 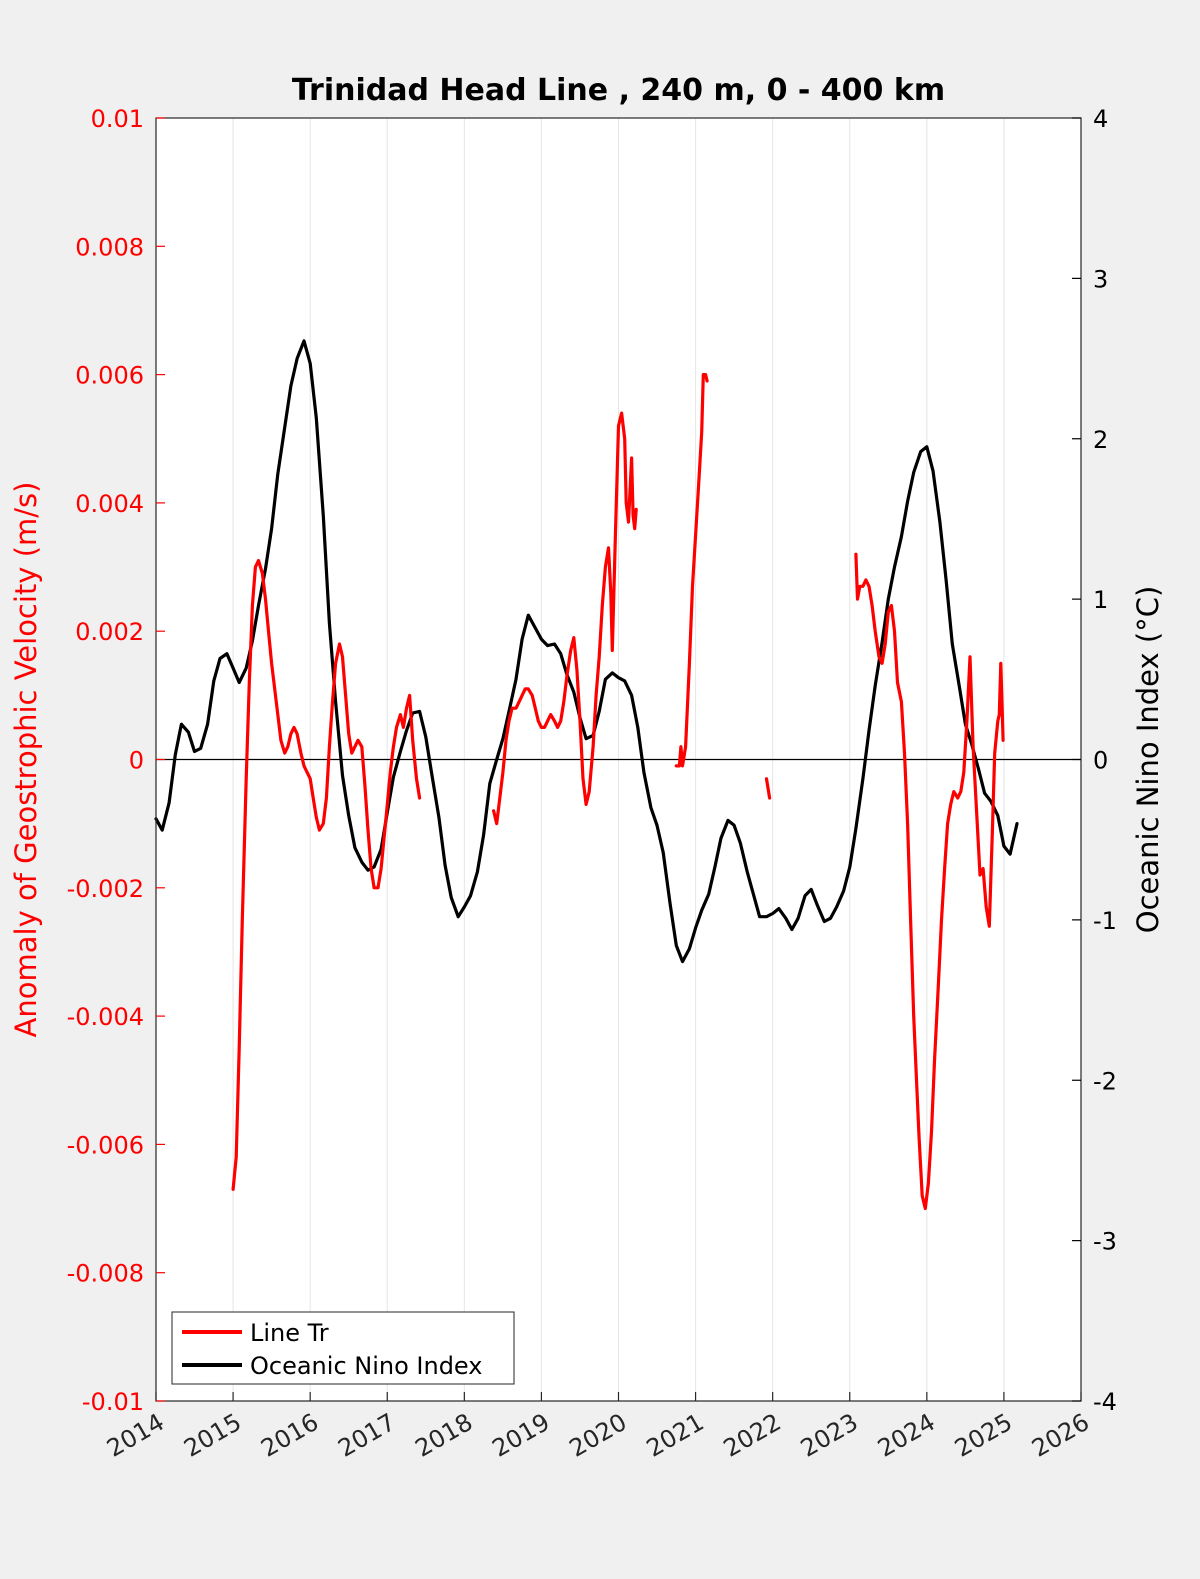 I want to click on right-y-axis-label: Oceanic Nino Index (°C), so click(x=1148, y=760).